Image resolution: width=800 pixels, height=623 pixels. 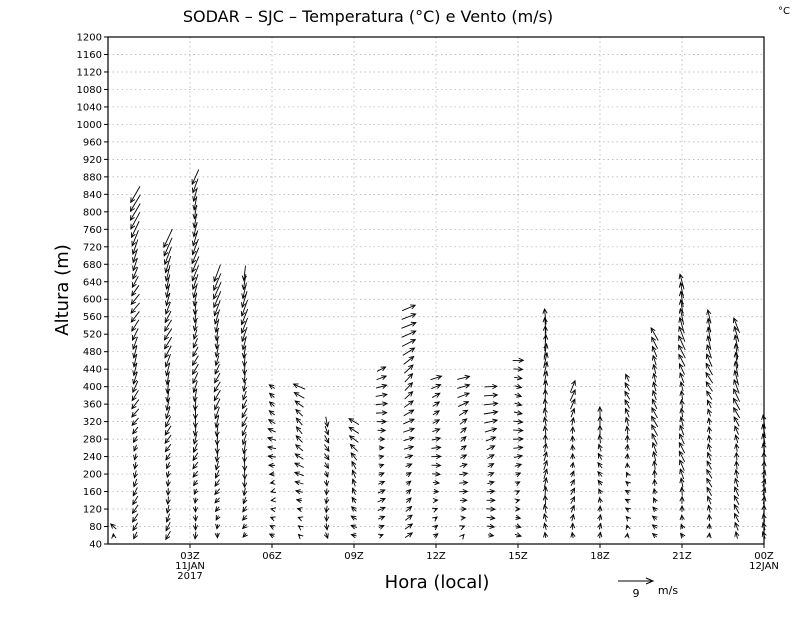 What do you see at coordinates (89, 55) in the screenshot?
I see `y-tick-label: 1160` at bounding box center [89, 55].